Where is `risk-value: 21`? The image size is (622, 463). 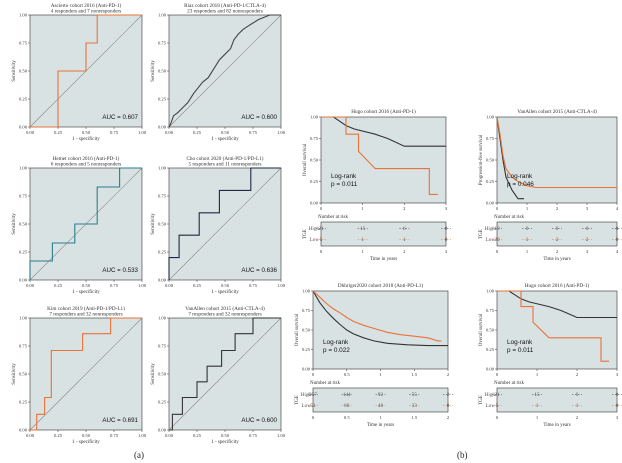
risk-value: 21 is located at coordinates (321, 229).